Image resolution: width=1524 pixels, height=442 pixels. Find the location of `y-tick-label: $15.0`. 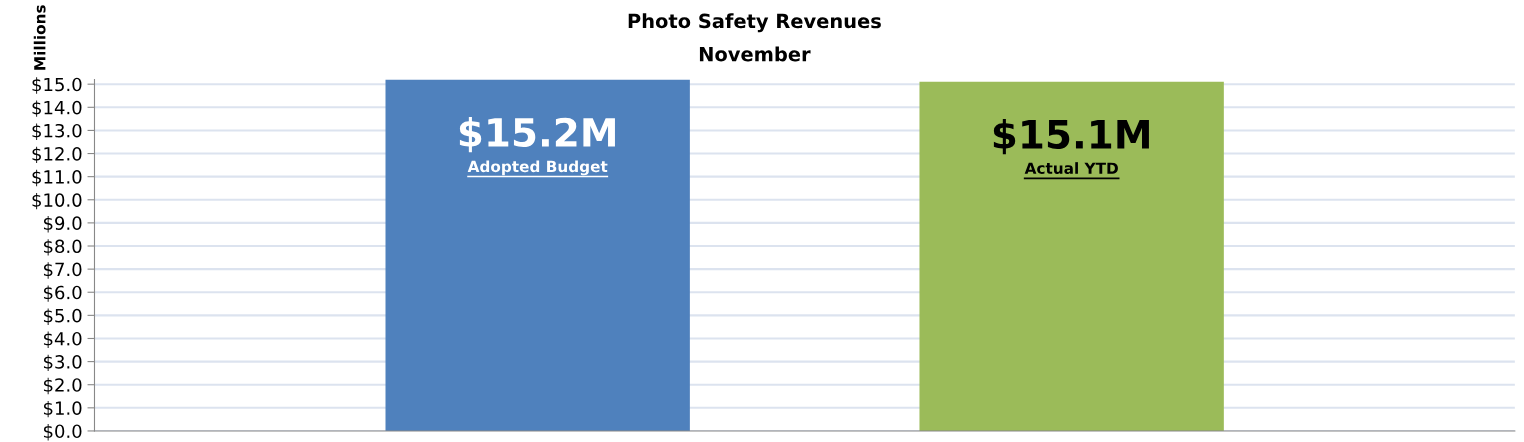

y-tick-label: $15.0 is located at coordinates (57, 85).